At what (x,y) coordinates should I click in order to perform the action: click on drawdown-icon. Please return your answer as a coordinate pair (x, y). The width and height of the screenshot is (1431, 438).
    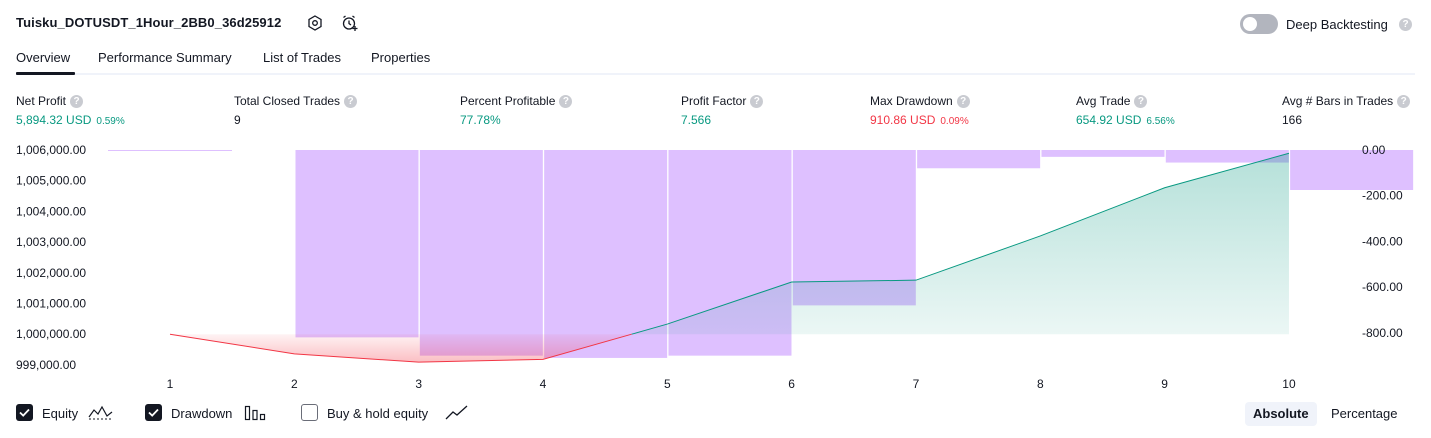
    Looking at the image, I should click on (255, 413).